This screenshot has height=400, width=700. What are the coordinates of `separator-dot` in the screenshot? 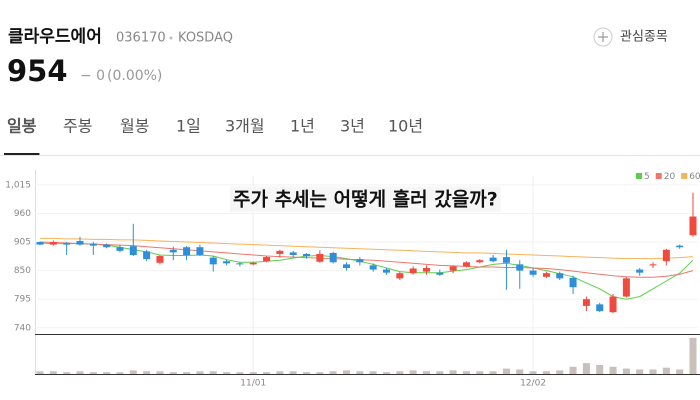 It's located at (171, 38).